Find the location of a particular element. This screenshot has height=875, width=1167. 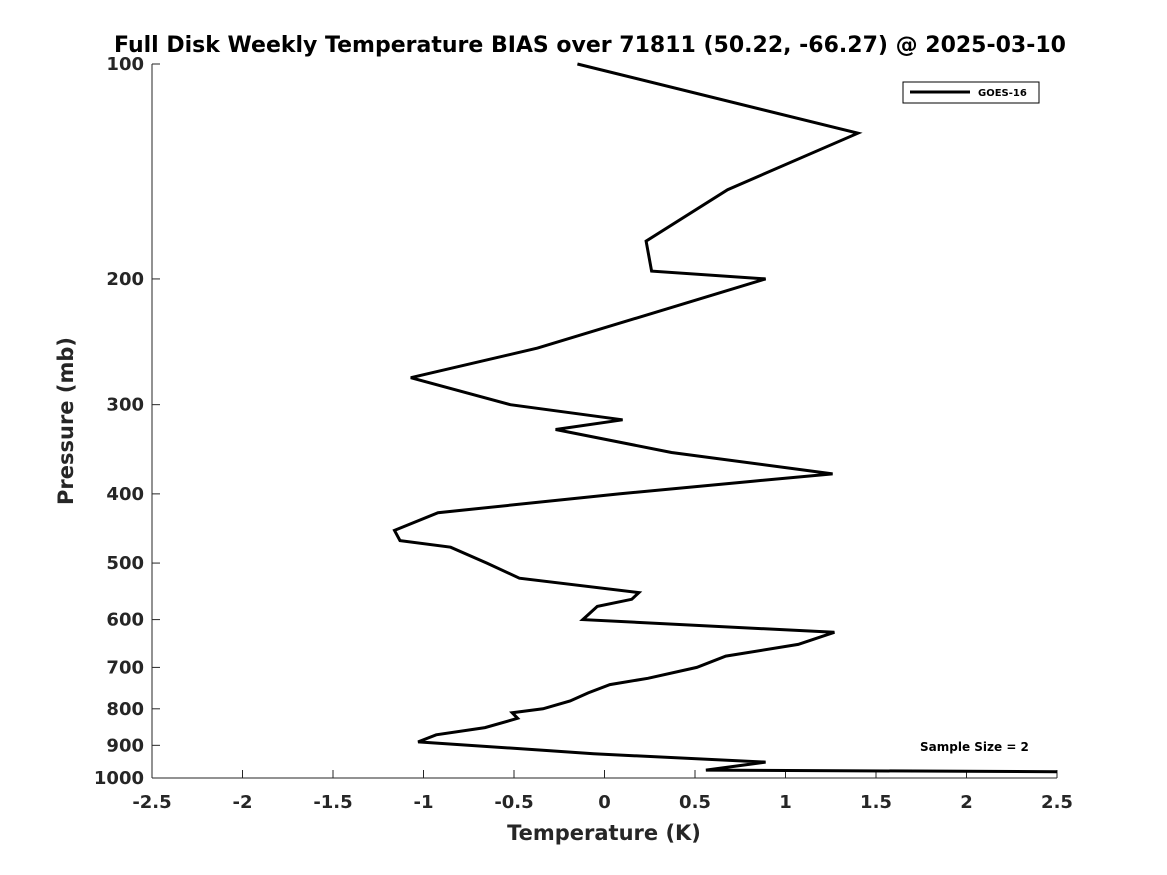

x-tick-label: 0 is located at coordinates (604, 802).